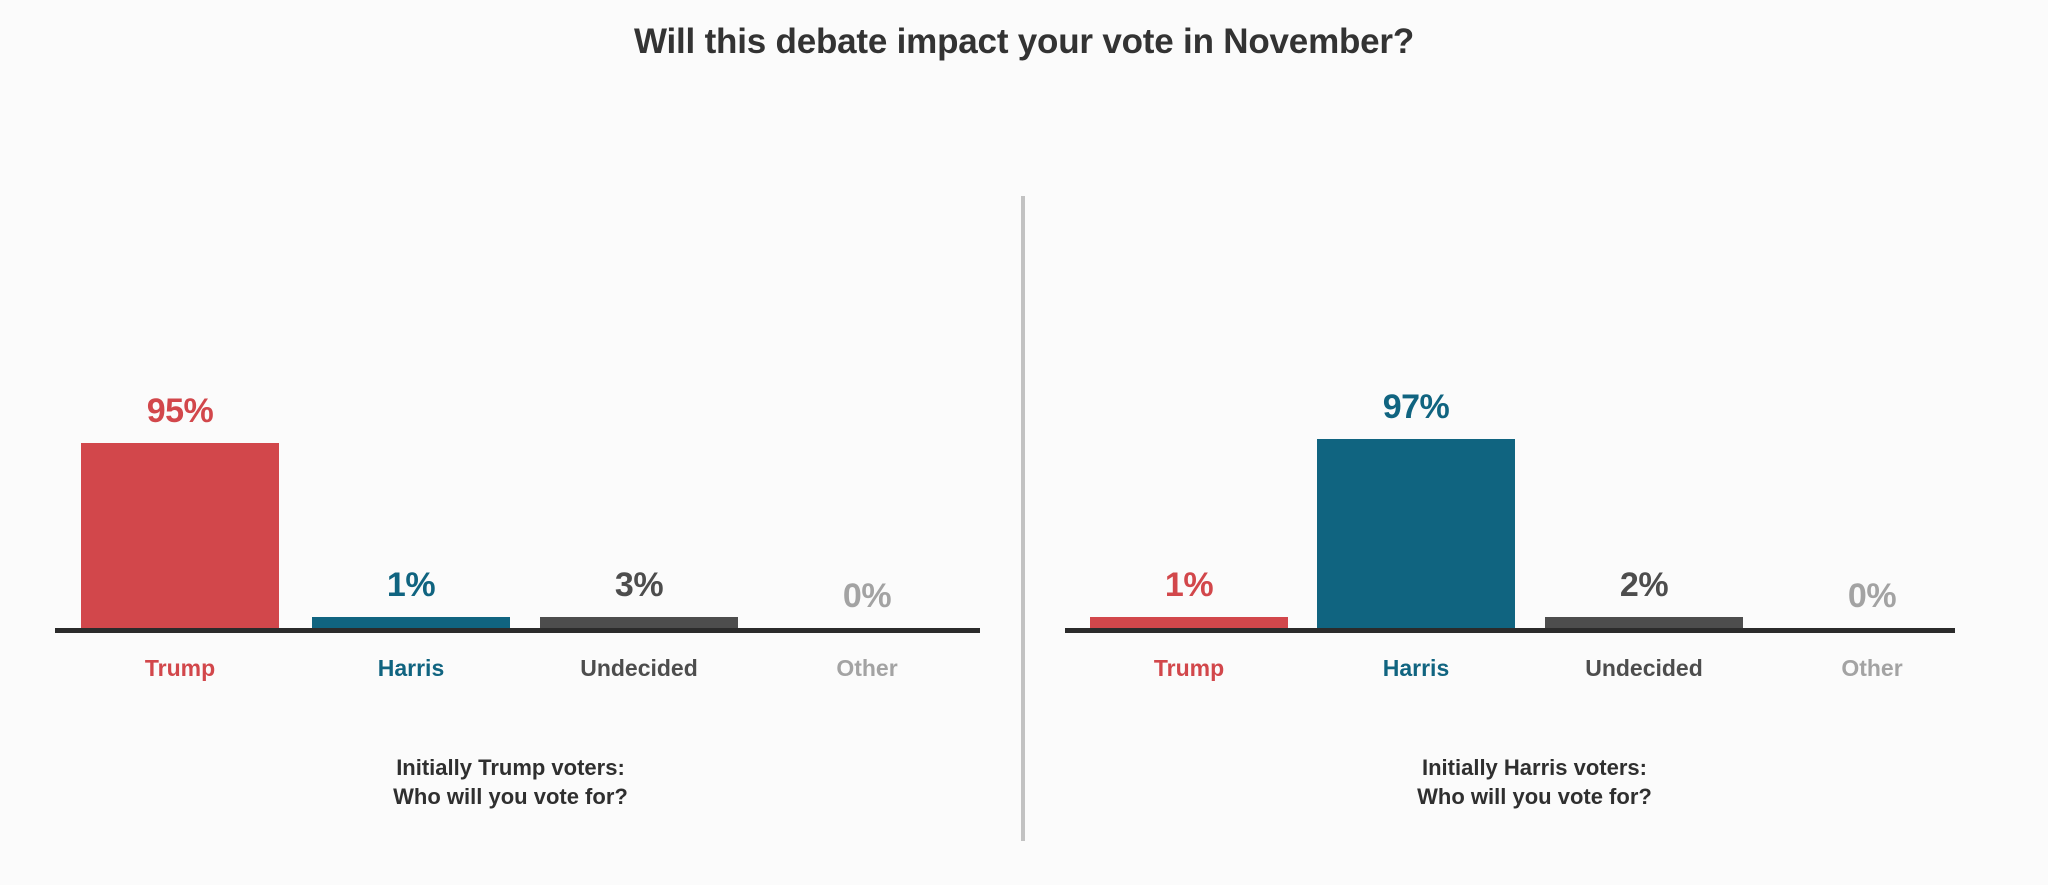  I want to click on panel-caption-line1: Initially Harris voters:, so click(1534, 767).